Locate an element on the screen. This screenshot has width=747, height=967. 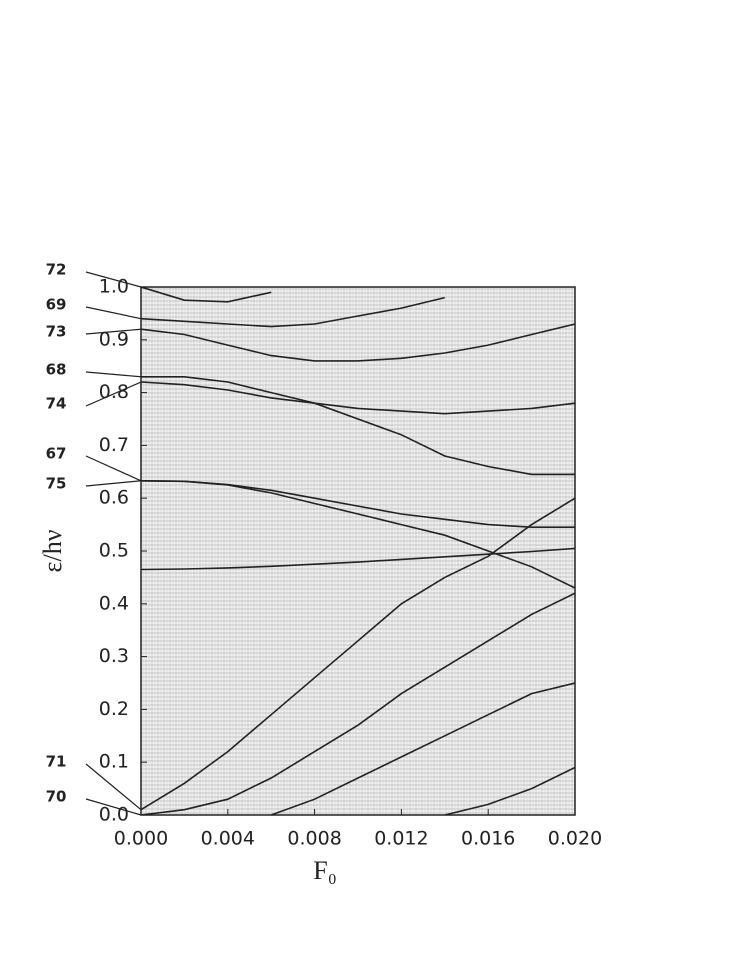
y-tick-label: 0.7 is located at coordinates (114, 445).